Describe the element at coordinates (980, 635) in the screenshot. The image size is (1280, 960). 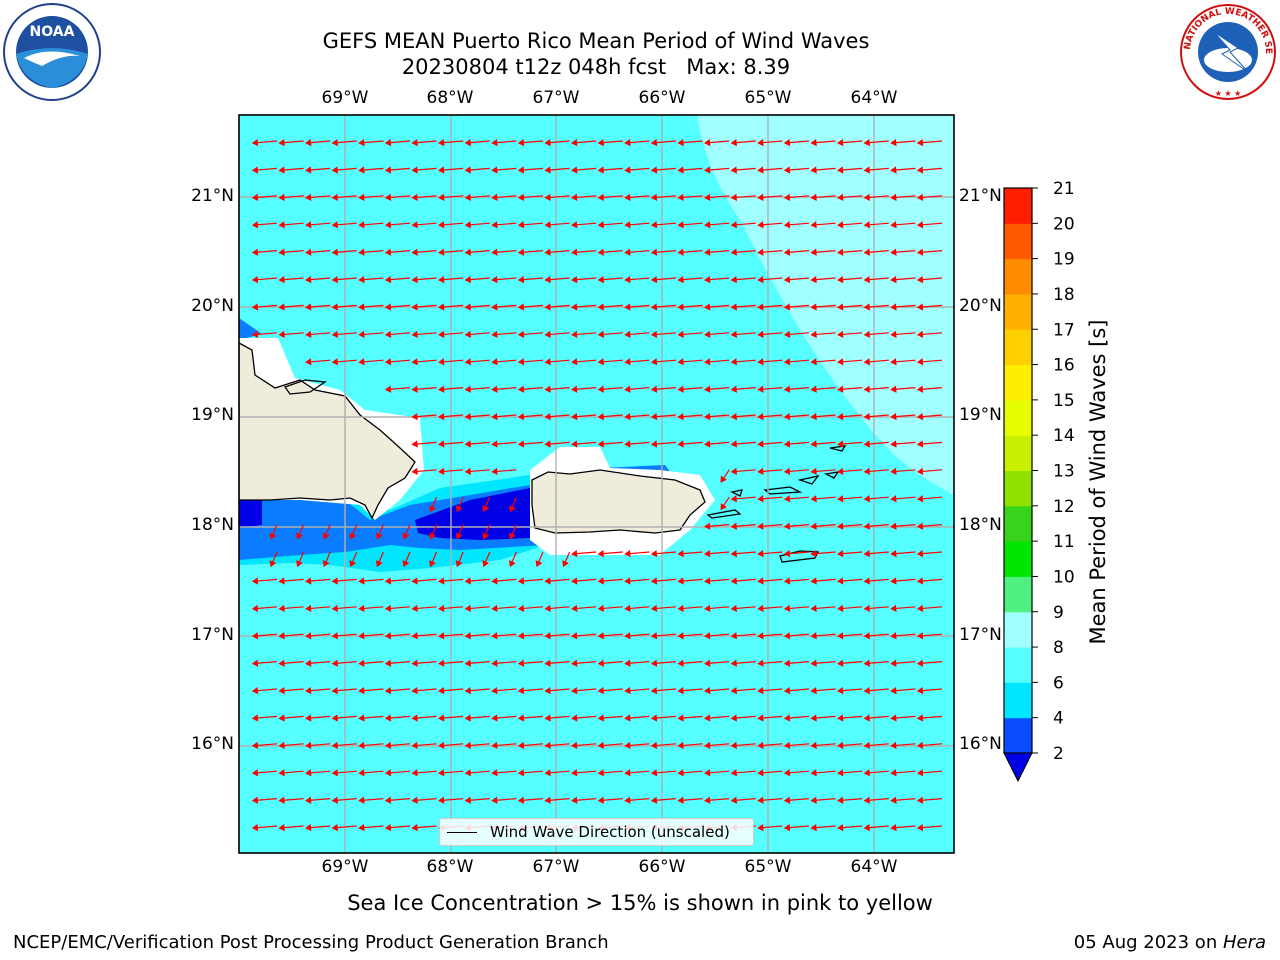
I see `lat-label-right-17n: 17°N` at that location.